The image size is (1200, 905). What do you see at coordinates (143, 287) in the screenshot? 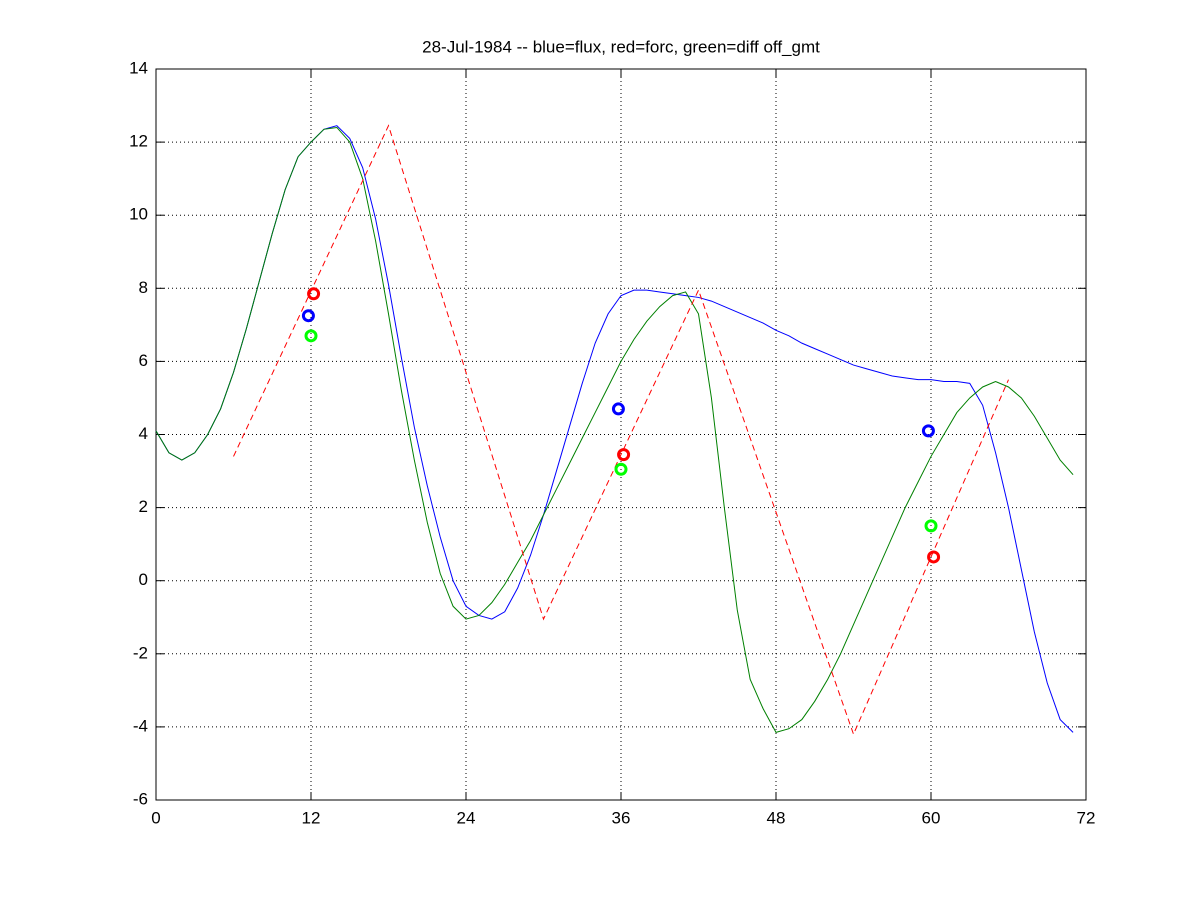
I see `y-tick-label: 8` at bounding box center [143, 287].